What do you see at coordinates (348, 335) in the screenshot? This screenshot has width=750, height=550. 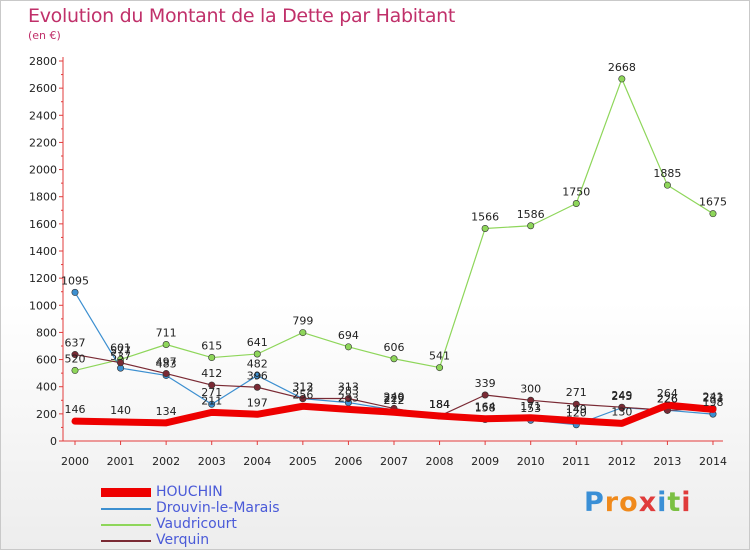 I see `data-label-vaudricourt: 694` at bounding box center [348, 335].